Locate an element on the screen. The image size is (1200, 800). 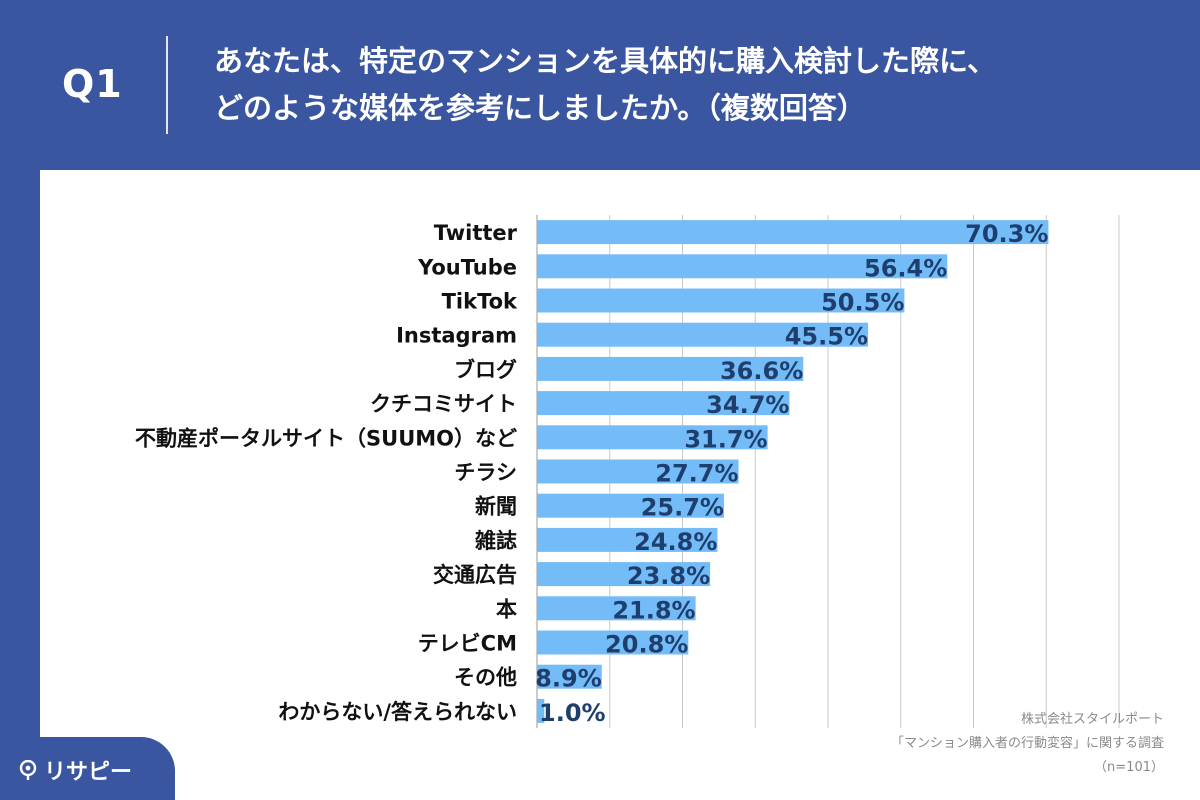
question-number: Q1 is located at coordinates (92, 84).